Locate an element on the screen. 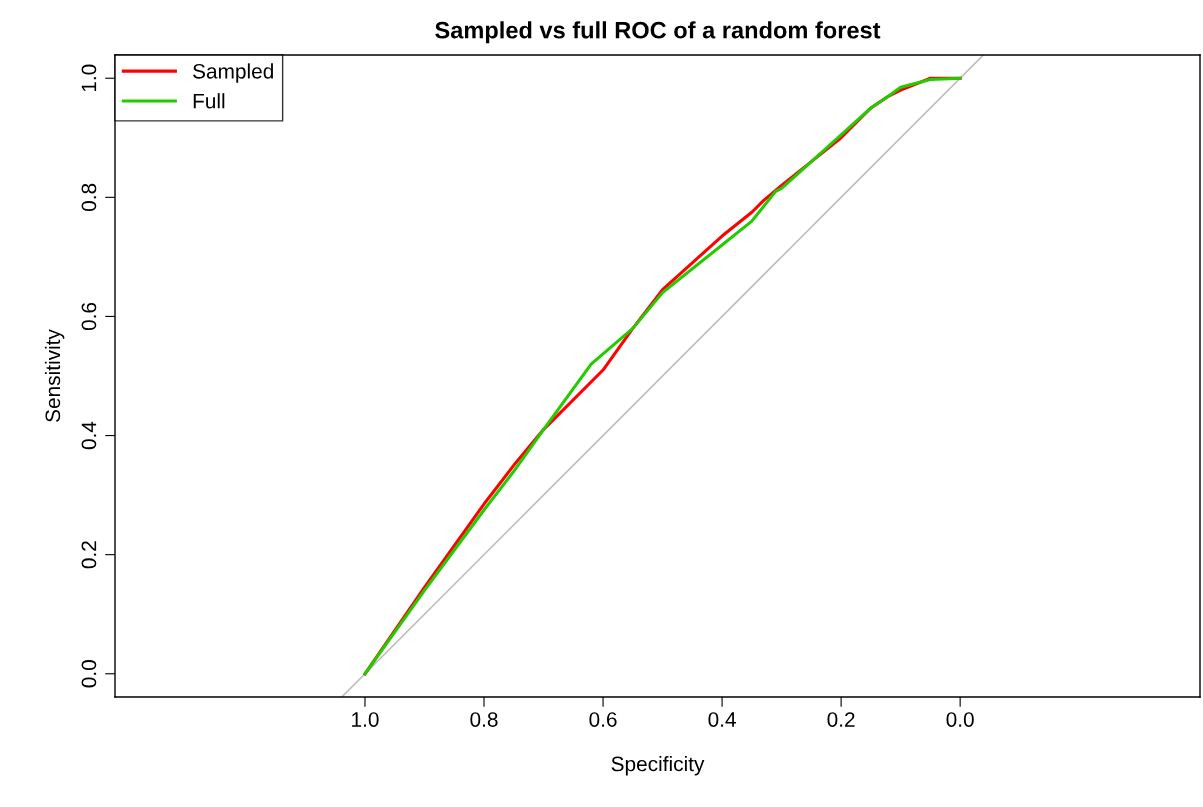 The image size is (1203, 807). legend-label: Sampled is located at coordinates (233, 73).